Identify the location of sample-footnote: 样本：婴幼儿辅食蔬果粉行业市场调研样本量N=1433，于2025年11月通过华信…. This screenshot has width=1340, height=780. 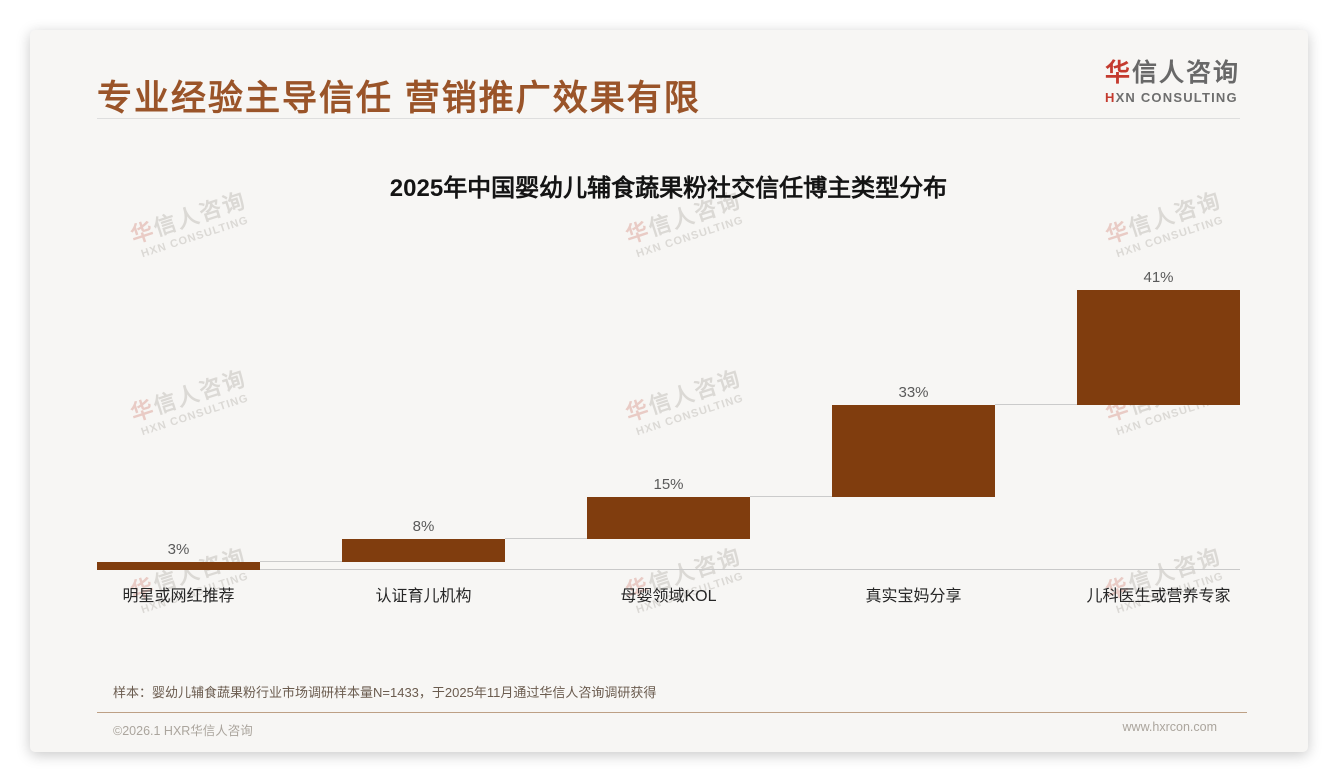
(385, 692).